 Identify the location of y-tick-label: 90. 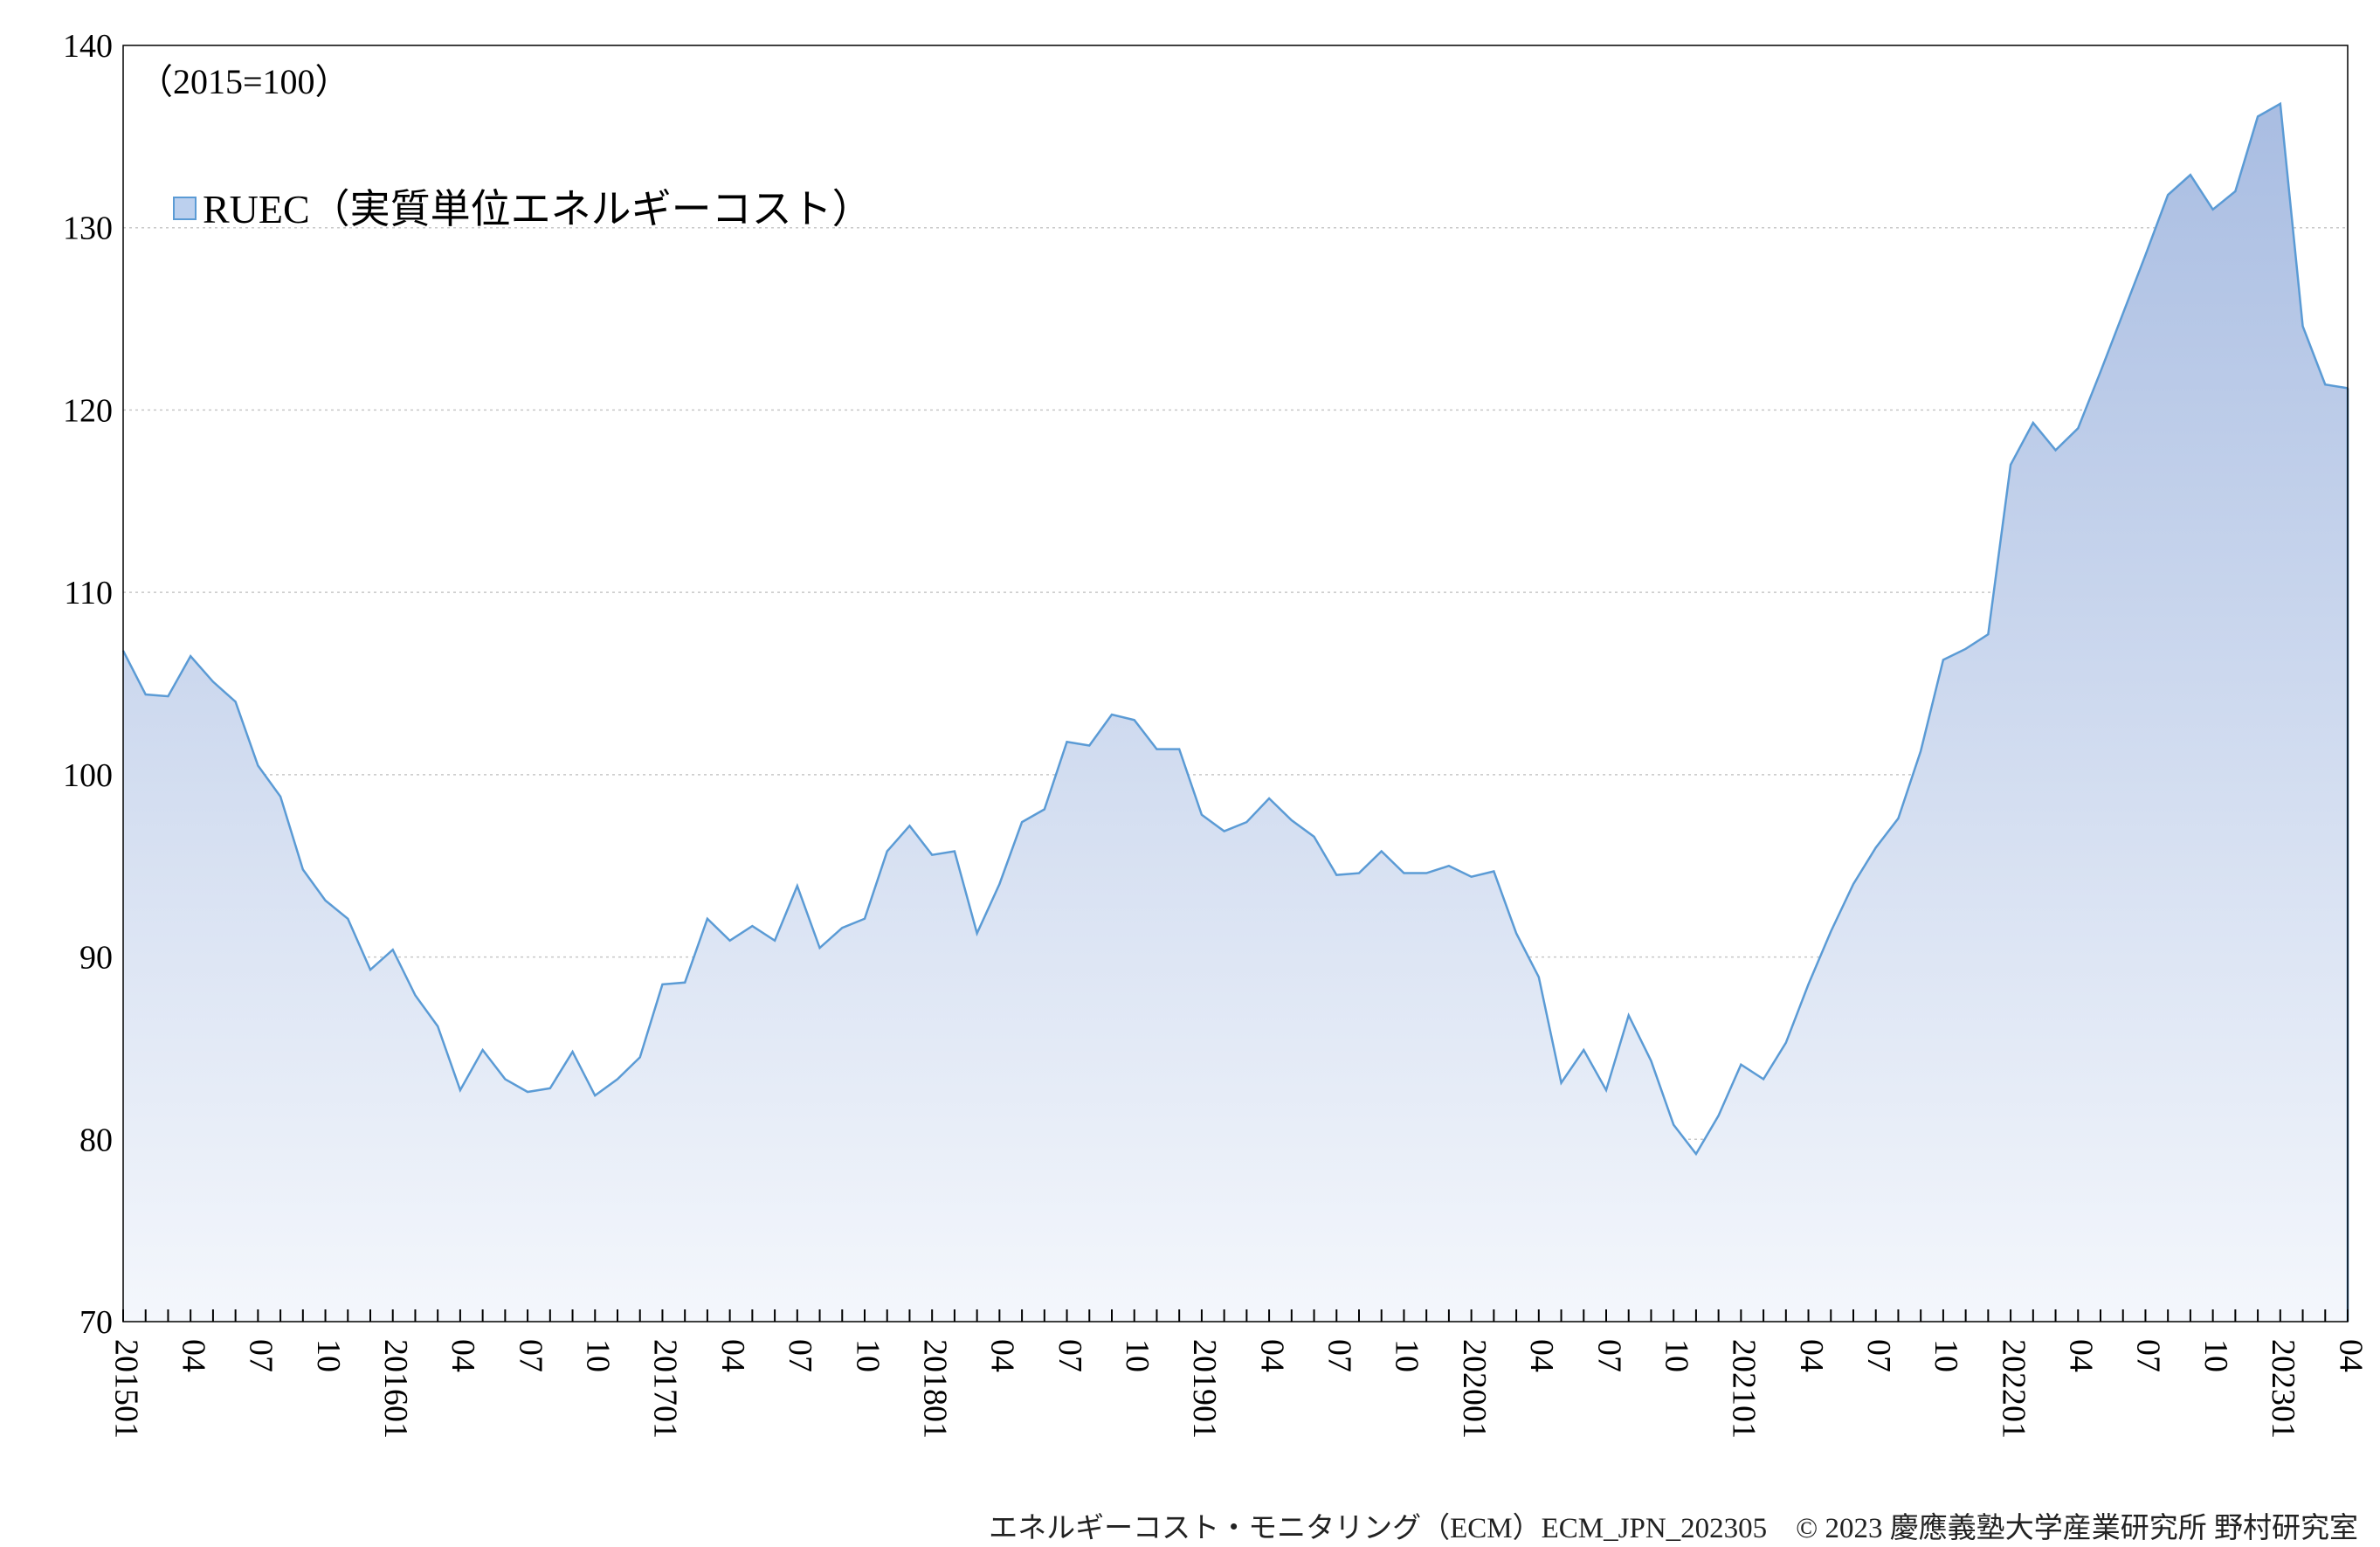
(96, 958).